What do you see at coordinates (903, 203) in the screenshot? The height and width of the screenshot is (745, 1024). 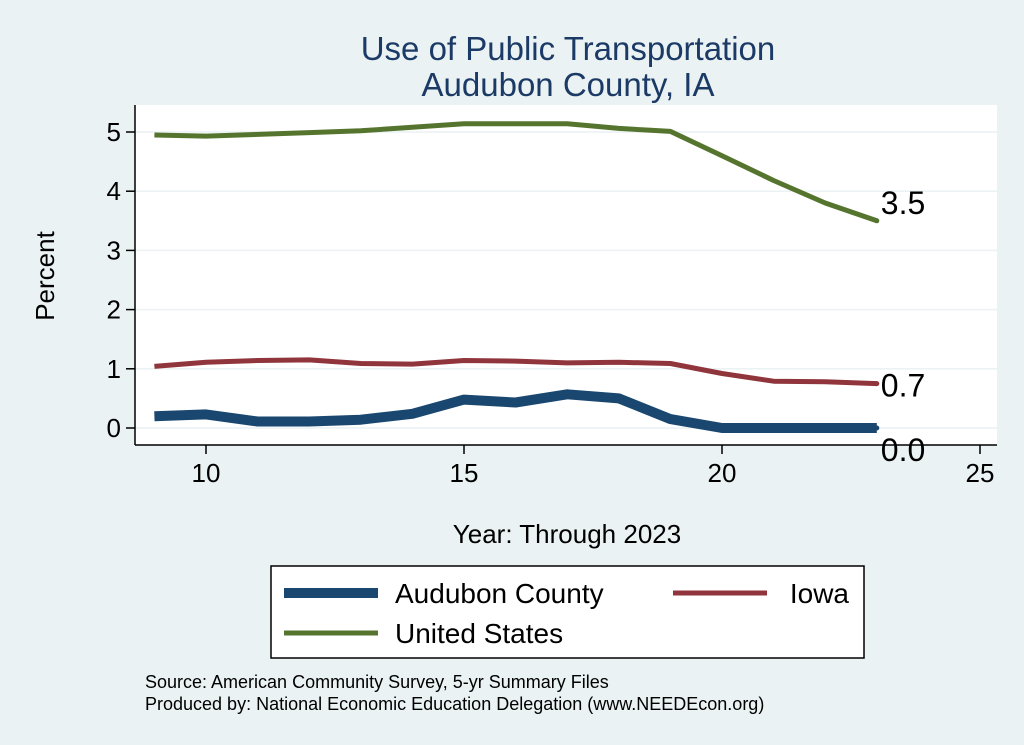 I see `end-label-united-states: 3.5` at bounding box center [903, 203].